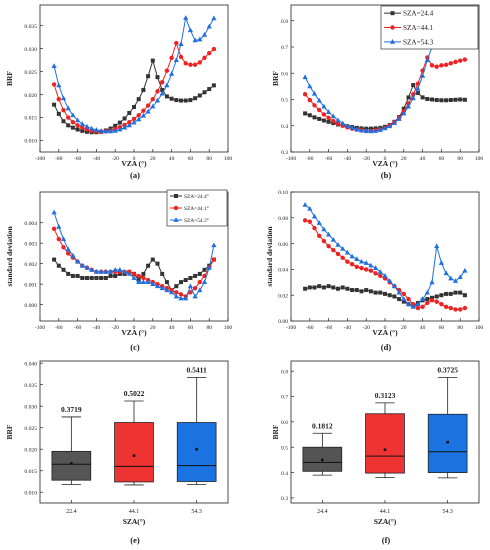 This screenshot has height=550, width=490. Describe the element at coordinates (423, 159) in the screenshot. I see `x-tick-label: 40` at that location.